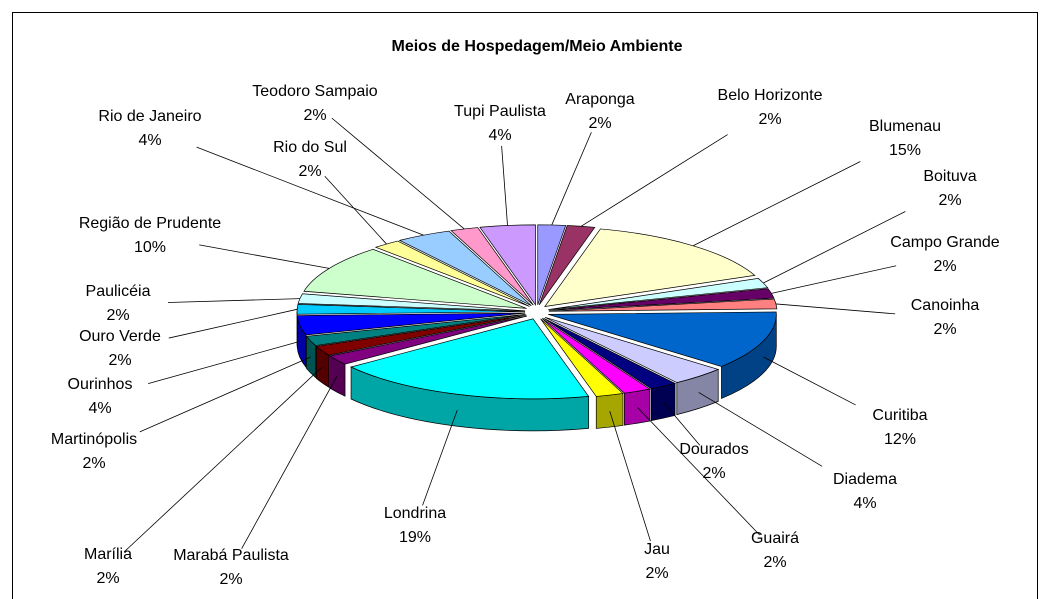 Image resolution: width=1051 pixels, height=599 pixels. Describe the element at coordinates (770, 95) in the screenshot. I see `slice-label: Belo Horizonte` at that location.